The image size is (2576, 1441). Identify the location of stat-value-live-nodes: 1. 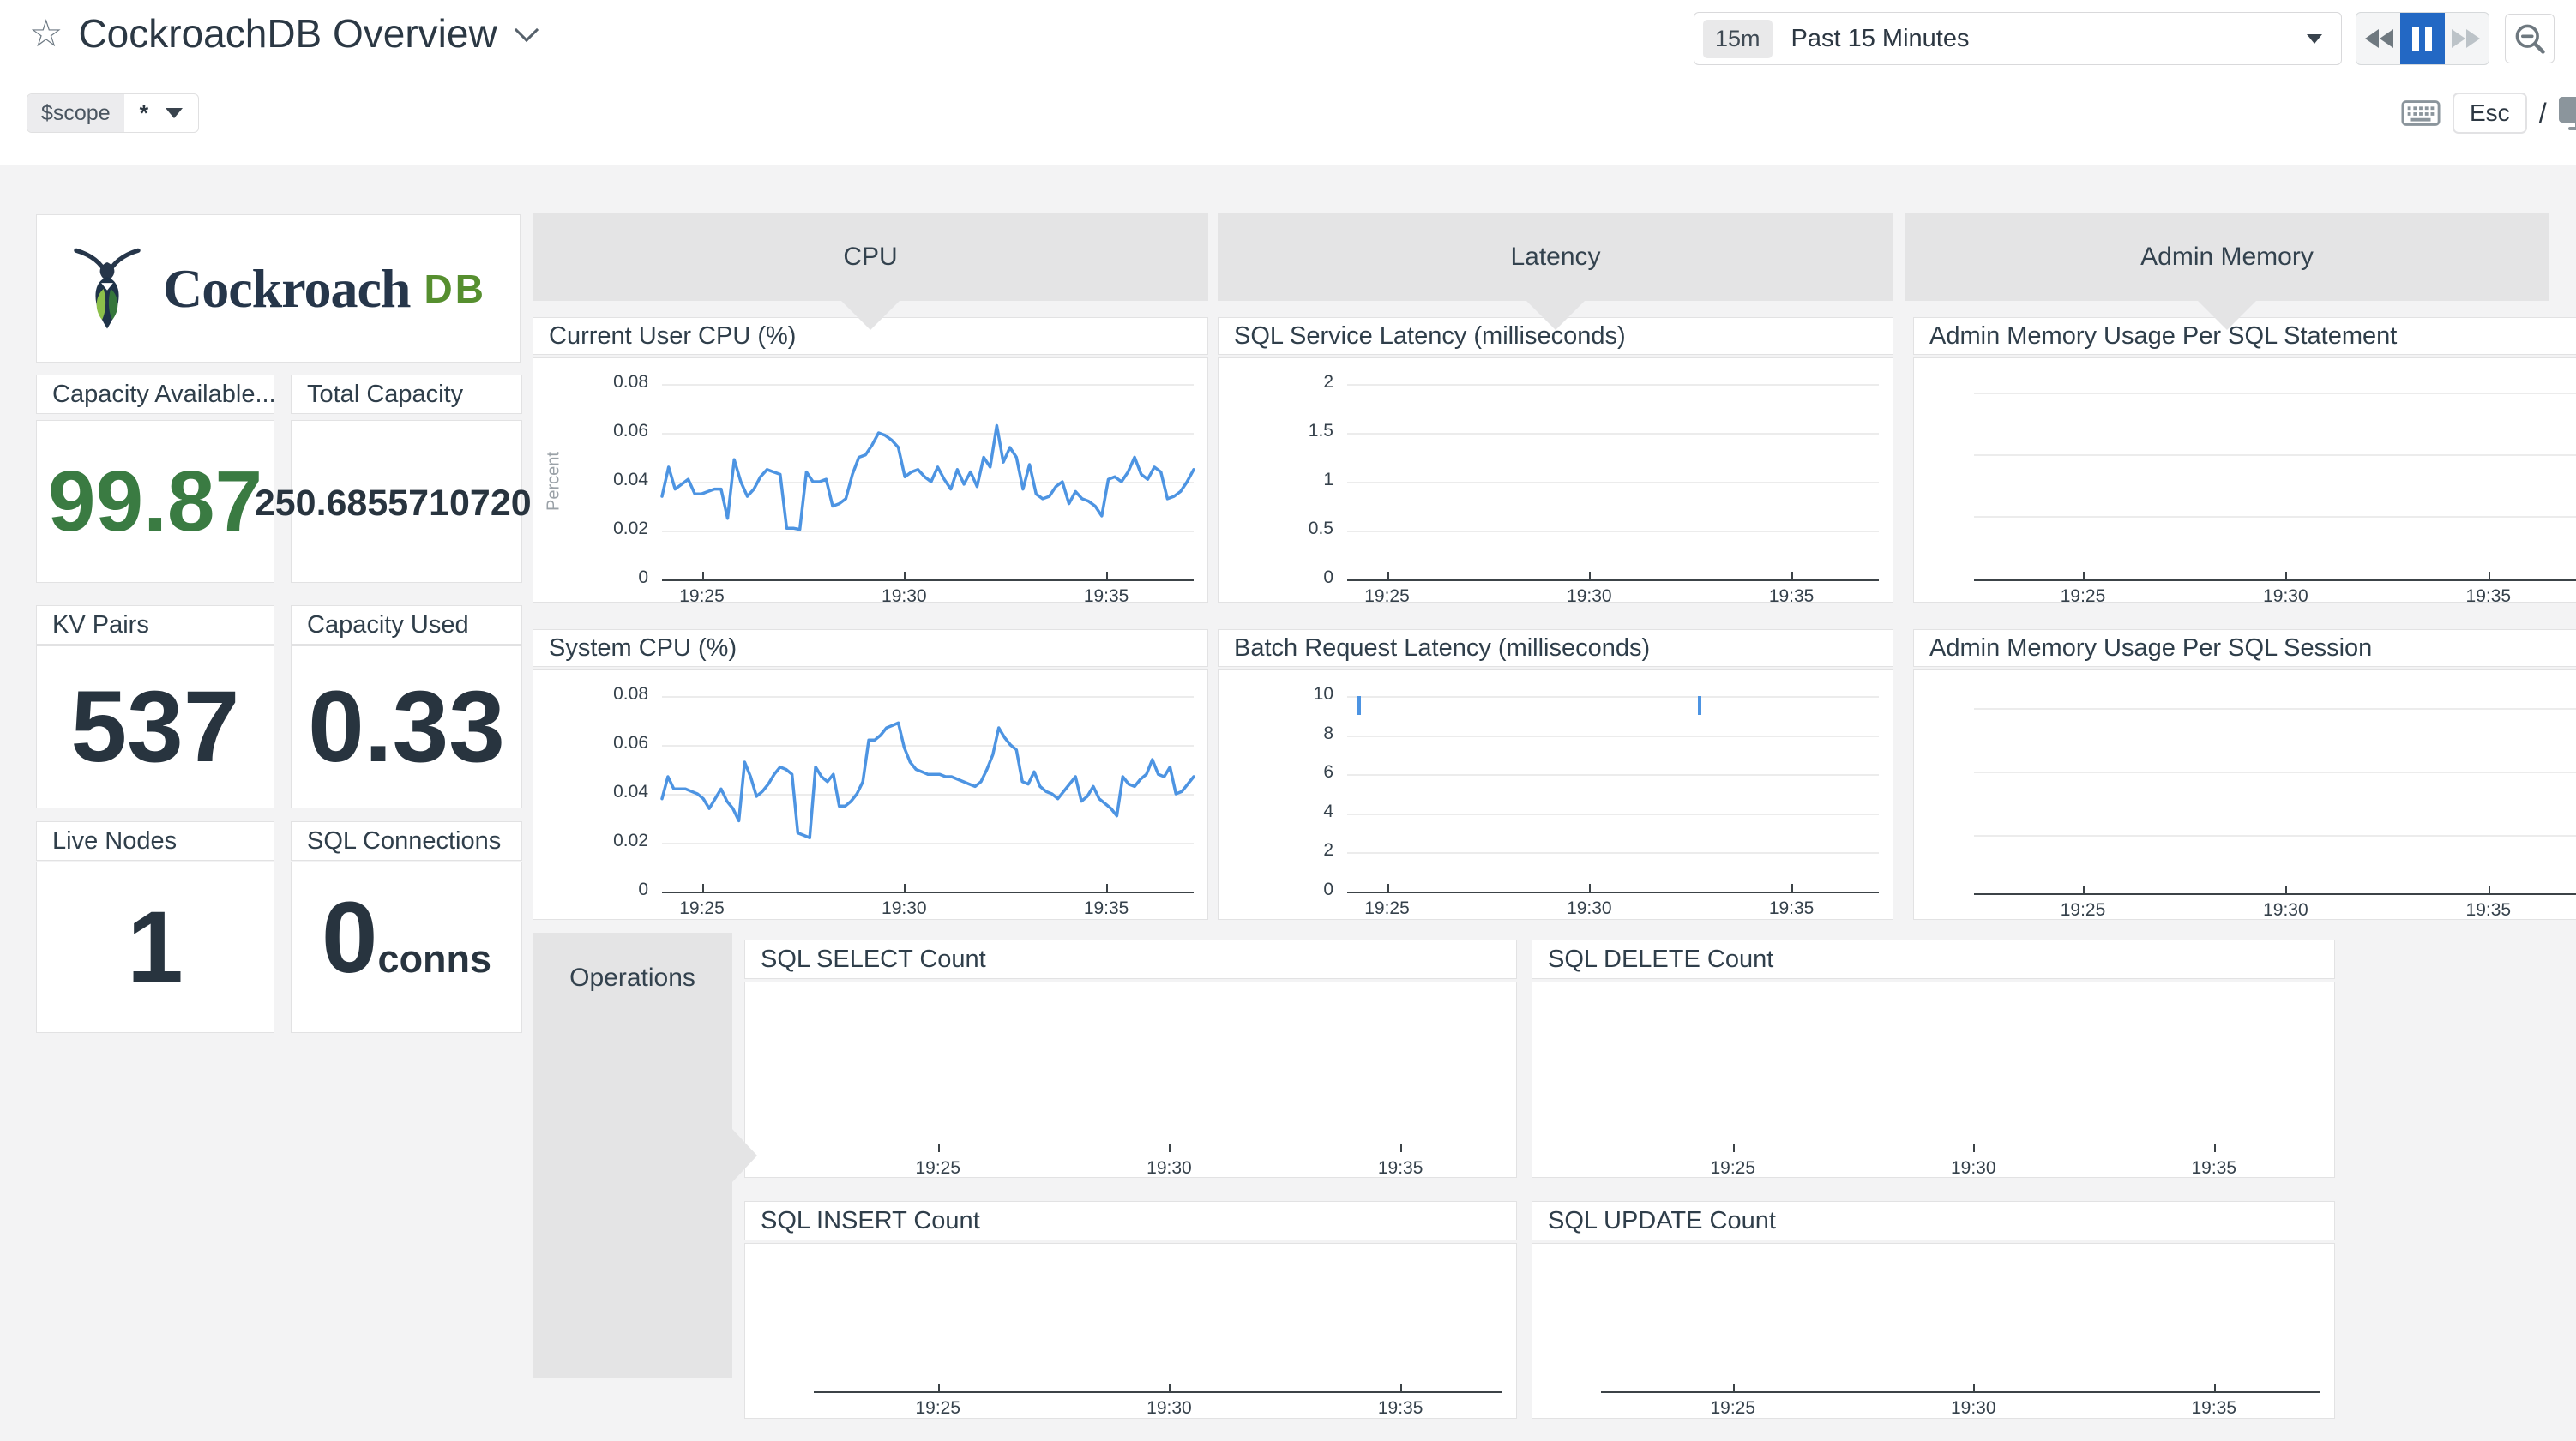
(155, 947).